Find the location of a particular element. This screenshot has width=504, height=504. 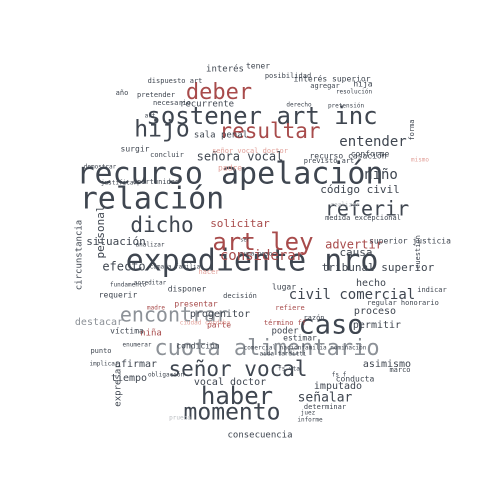

cloud-word: referir is located at coordinates (367, 209).